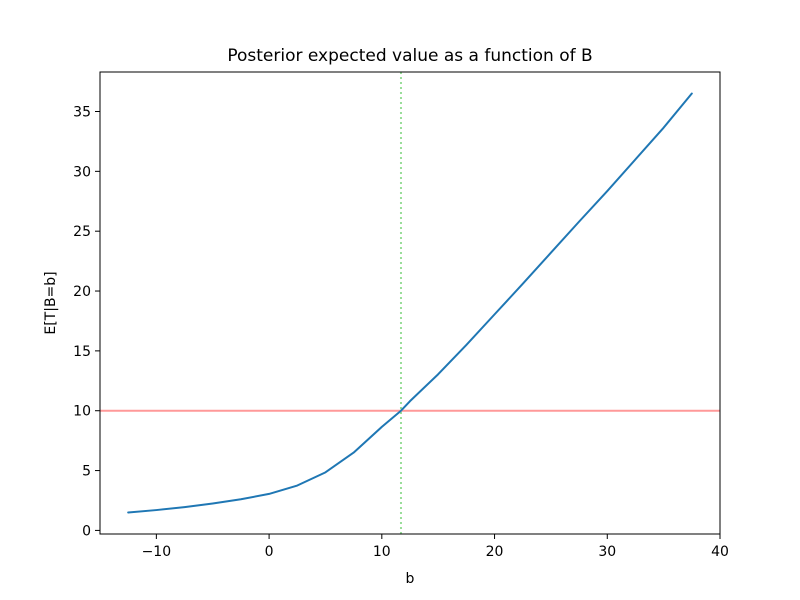  What do you see at coordinates (435, 547) in the screenshot?
I see `x-axis-ticks: −10 0 10 20 30 40` at bounding box center [435, 547].